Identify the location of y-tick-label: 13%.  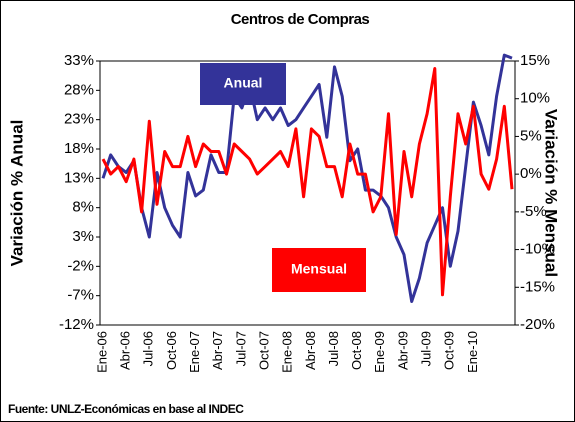
(79, 177).